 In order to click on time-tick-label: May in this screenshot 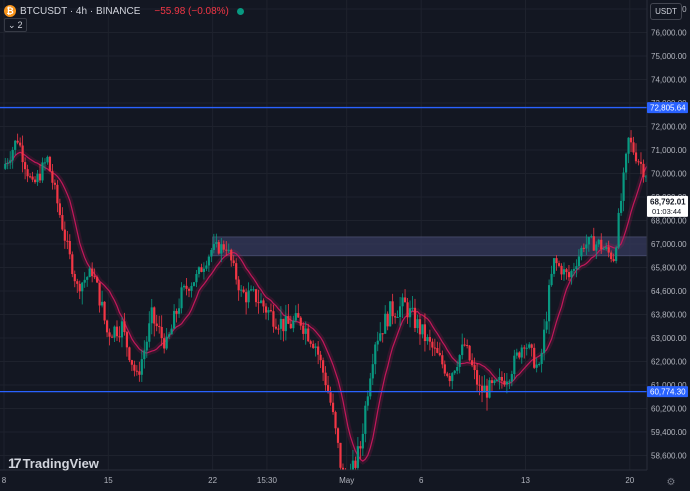, I will do `click(346, 480)`.